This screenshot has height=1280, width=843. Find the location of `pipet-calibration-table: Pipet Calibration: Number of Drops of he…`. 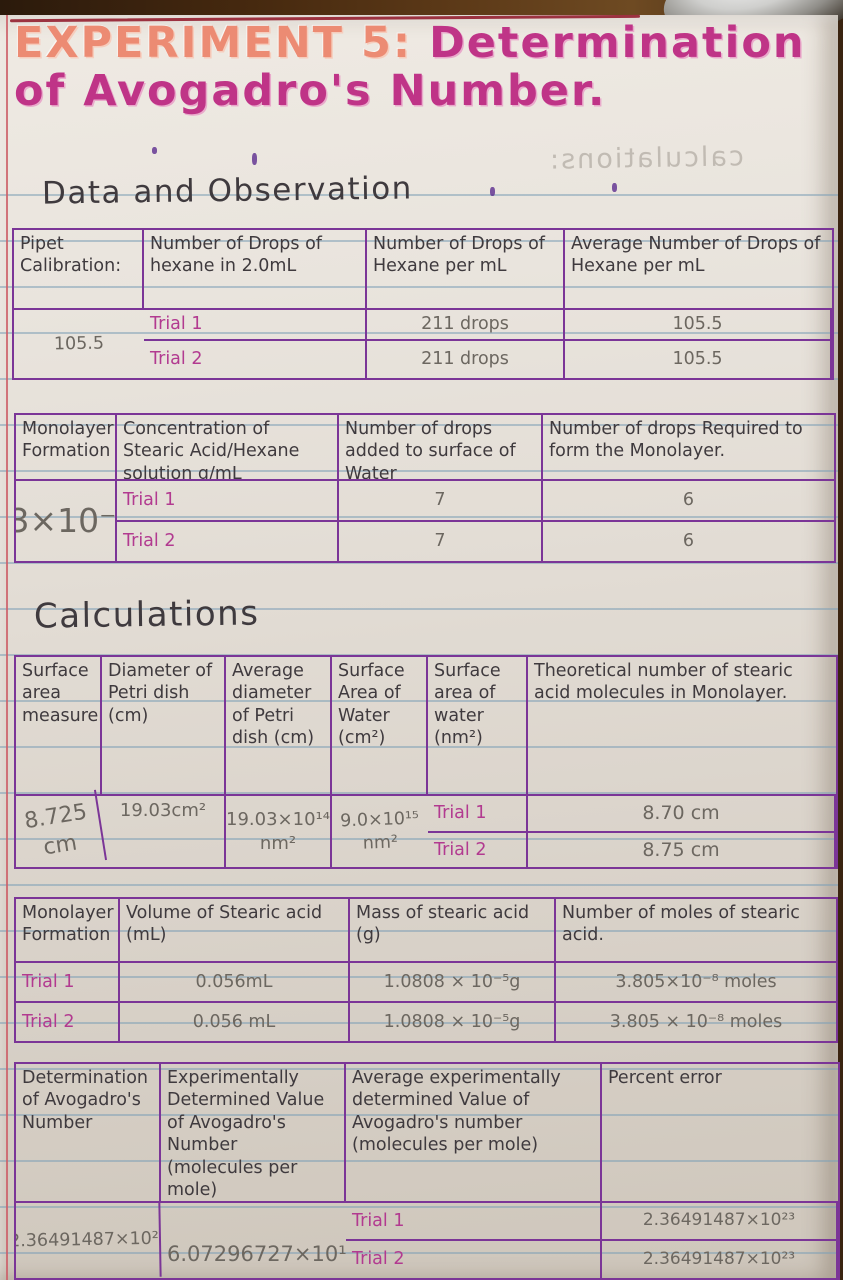

pipet-calibration-table: Pipet Calibration: Number of Drops of he… is located at coordinates (423, 304).